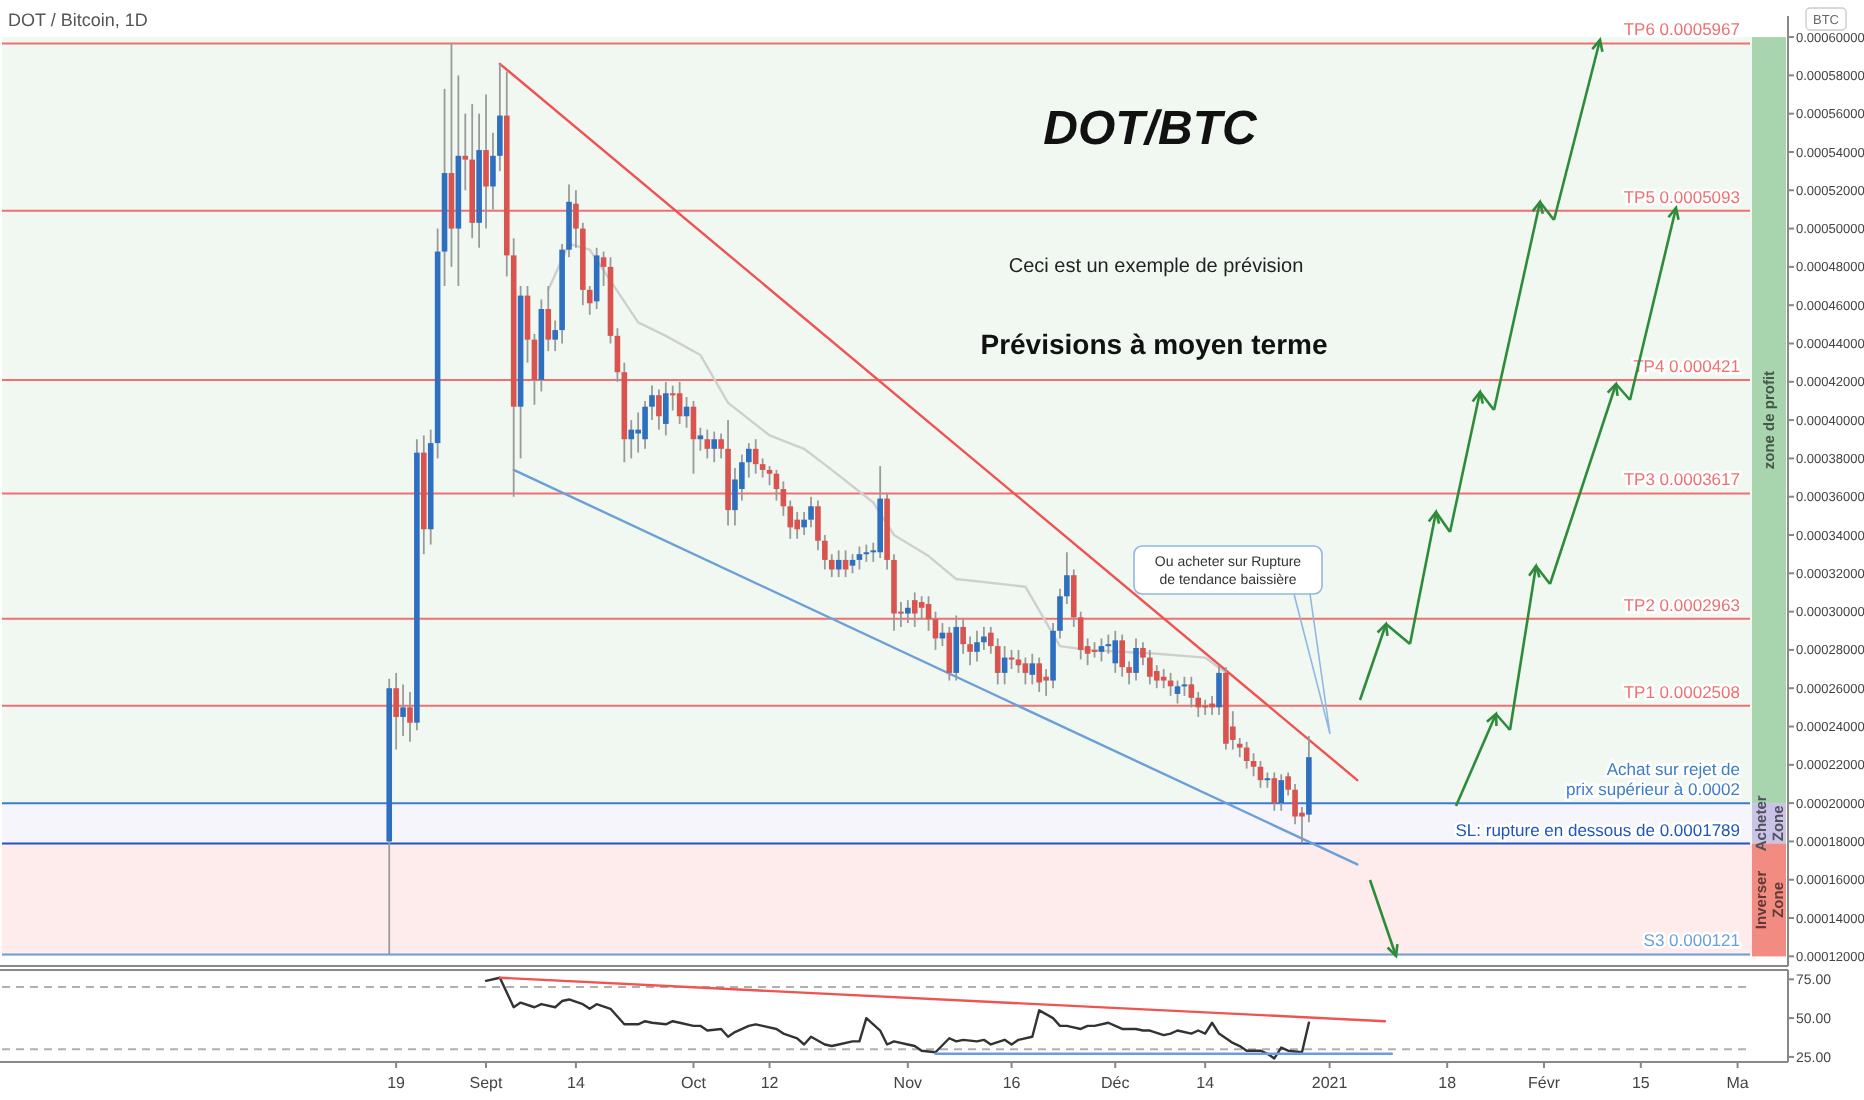 The height and width of the screenshot is (1100, 1864). Describe the element at coordinates (487, 1083) in the screenshot. I see `x-tick-label: Sept` at that location.